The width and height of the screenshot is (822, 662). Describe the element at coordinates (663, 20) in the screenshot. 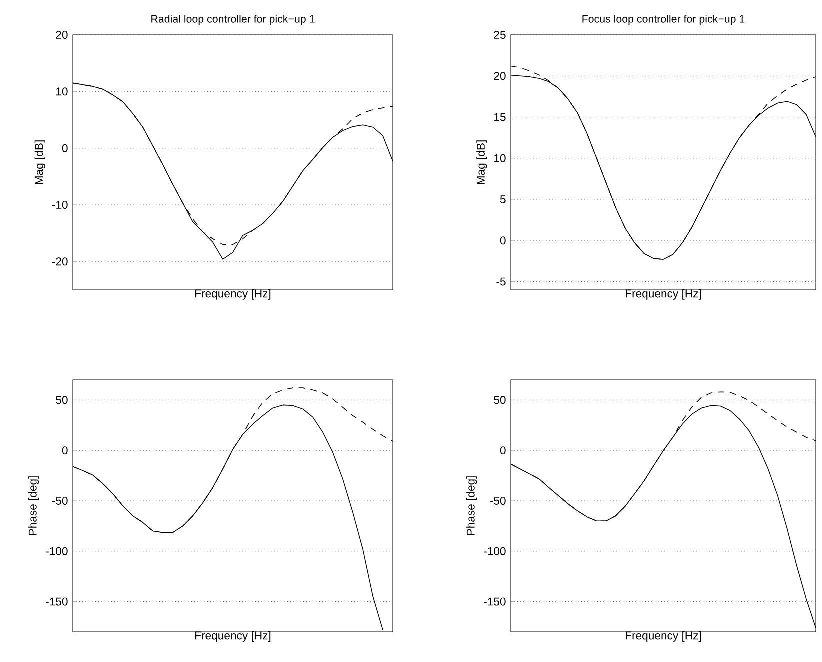

I see `chart-title: Focus loop controller for pick−up 1` at that location.